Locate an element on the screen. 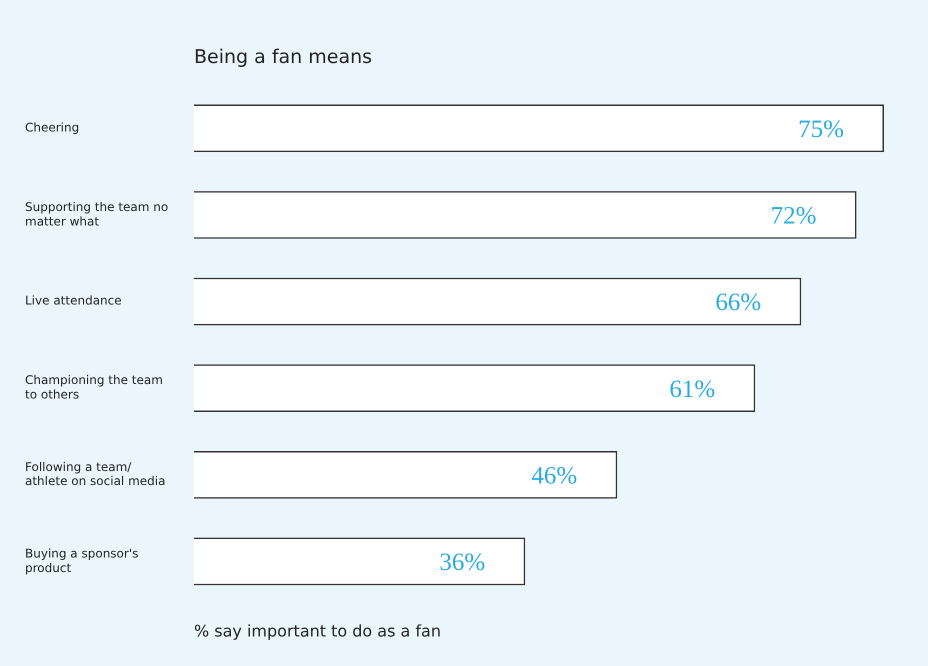 This screenshot has height=666, width=928. y-tick-label: Live attendance is located at coordinates (73, 301).